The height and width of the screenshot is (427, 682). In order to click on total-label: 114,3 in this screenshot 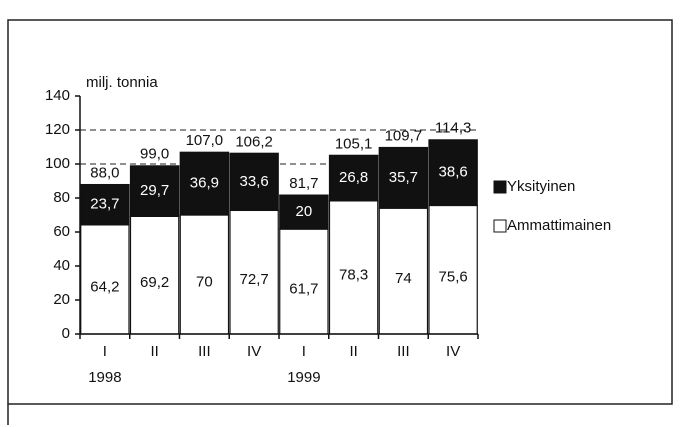, I will do `click(453, 128)`.